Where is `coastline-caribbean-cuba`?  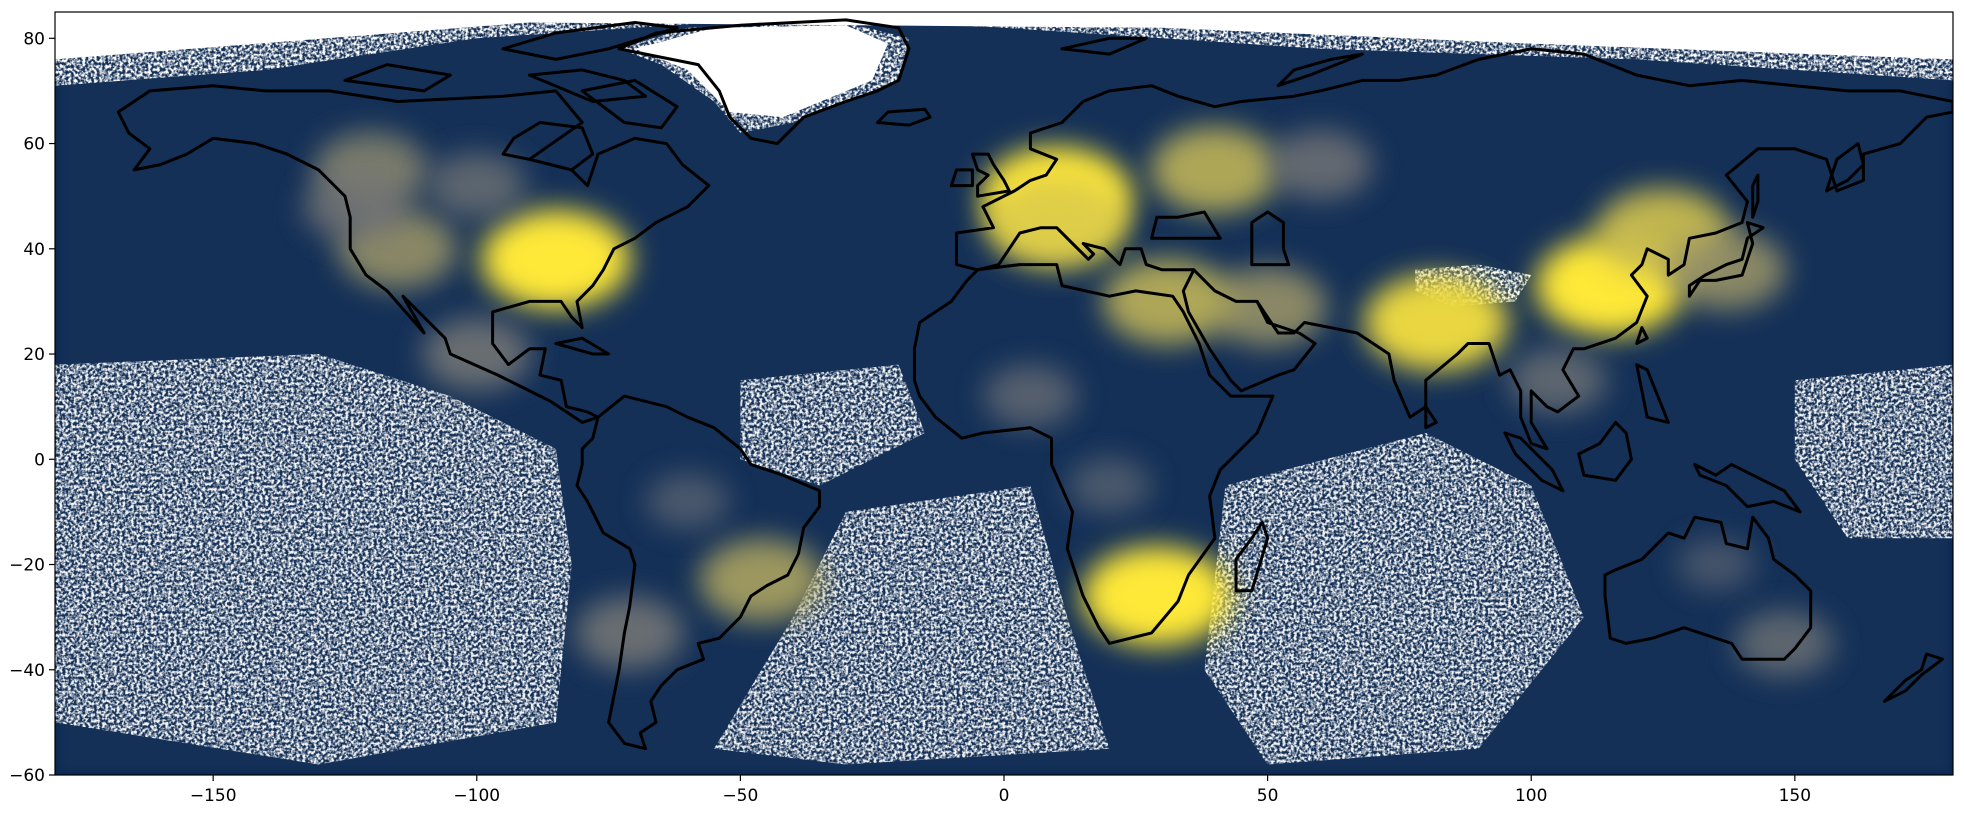
coastline-caribbean-cuba is located at coordinates (582, 346).